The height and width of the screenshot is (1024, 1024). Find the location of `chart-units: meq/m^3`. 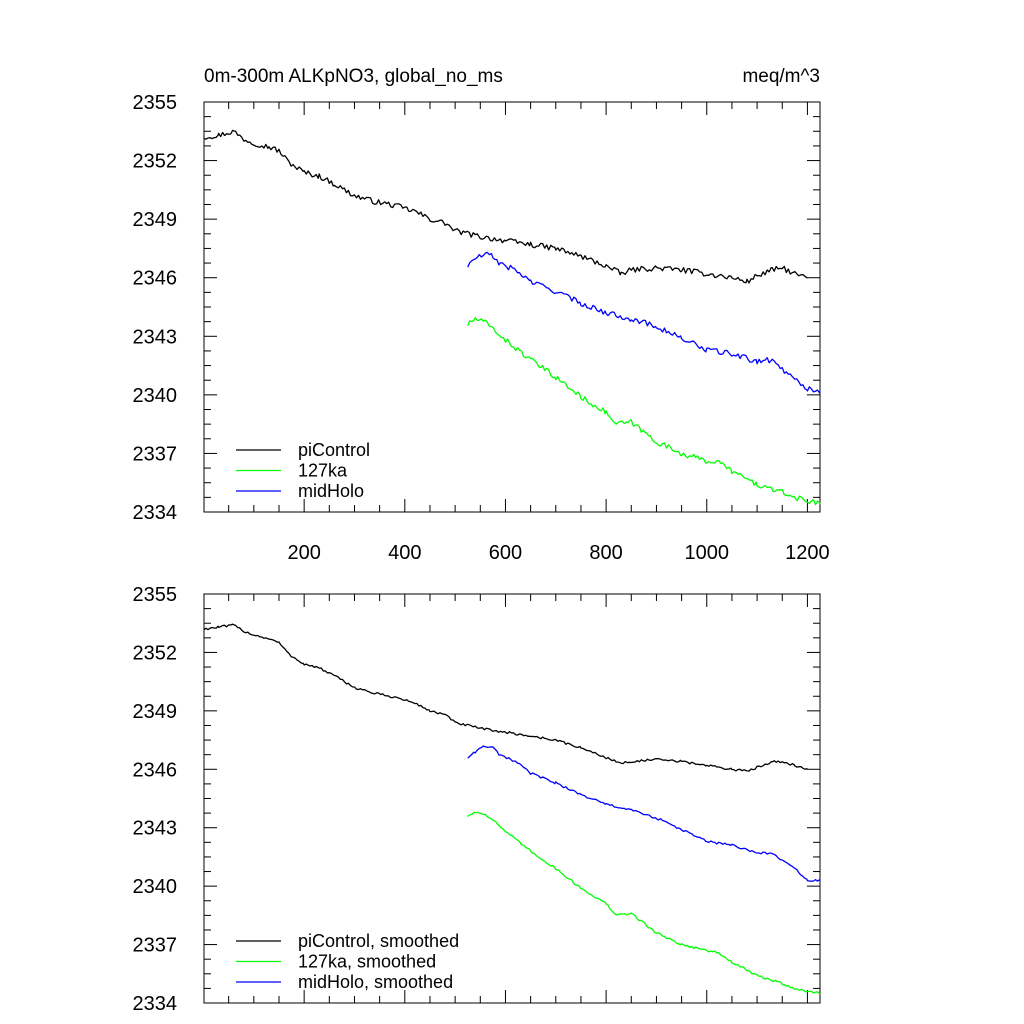

chart-units: meq/m^3 is located at coordinates (781, 76).